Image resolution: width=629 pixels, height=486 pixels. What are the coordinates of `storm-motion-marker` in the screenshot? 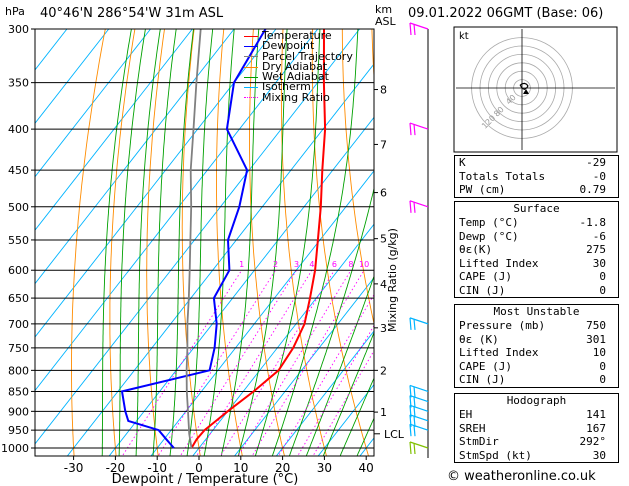 It's located at (526, 91).